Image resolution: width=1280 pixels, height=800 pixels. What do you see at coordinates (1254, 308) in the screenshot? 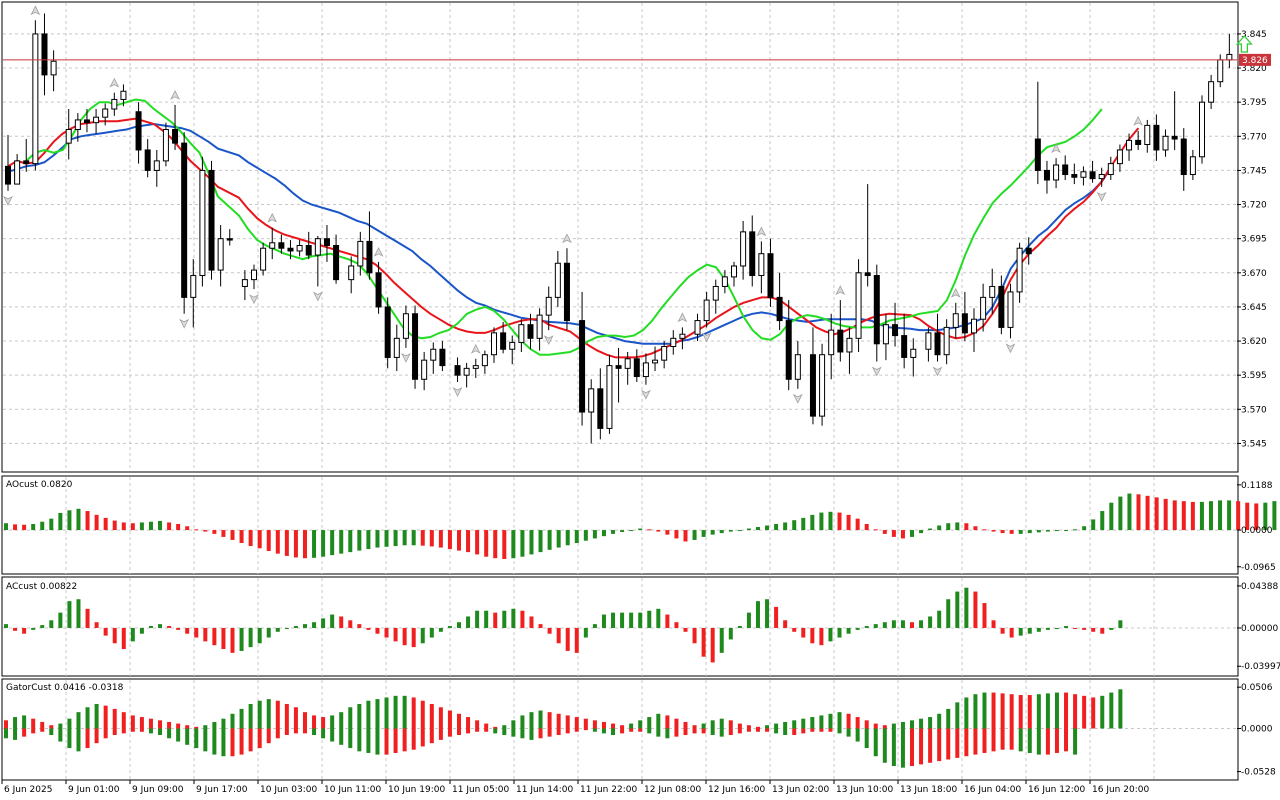
I see `price-tick-label: 3.645` at bounding box center [1254, 308].